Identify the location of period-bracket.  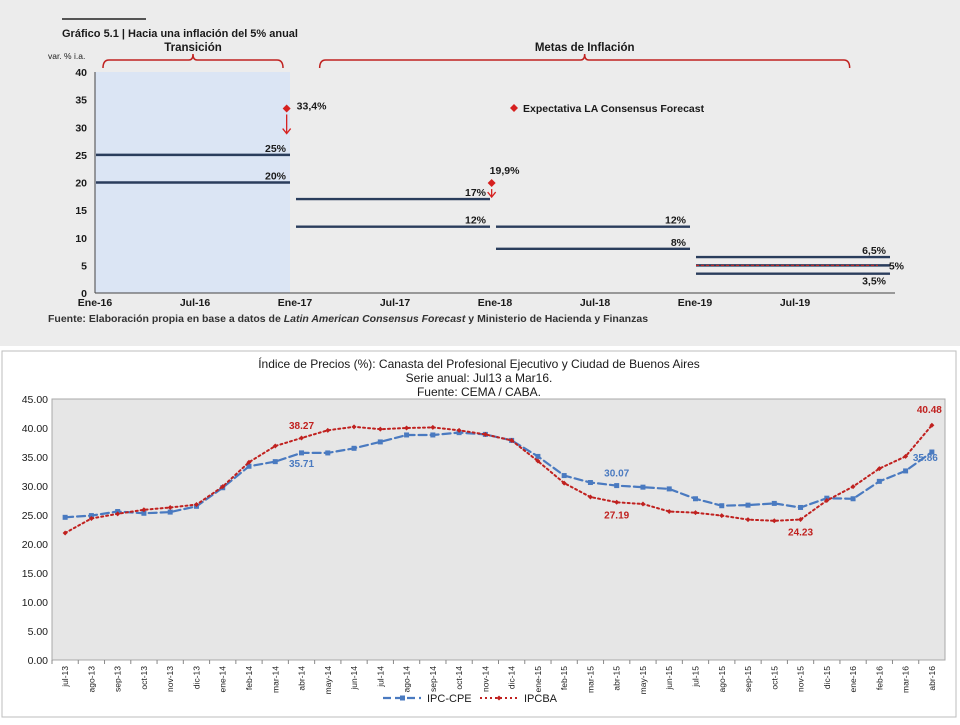
(193, 61).